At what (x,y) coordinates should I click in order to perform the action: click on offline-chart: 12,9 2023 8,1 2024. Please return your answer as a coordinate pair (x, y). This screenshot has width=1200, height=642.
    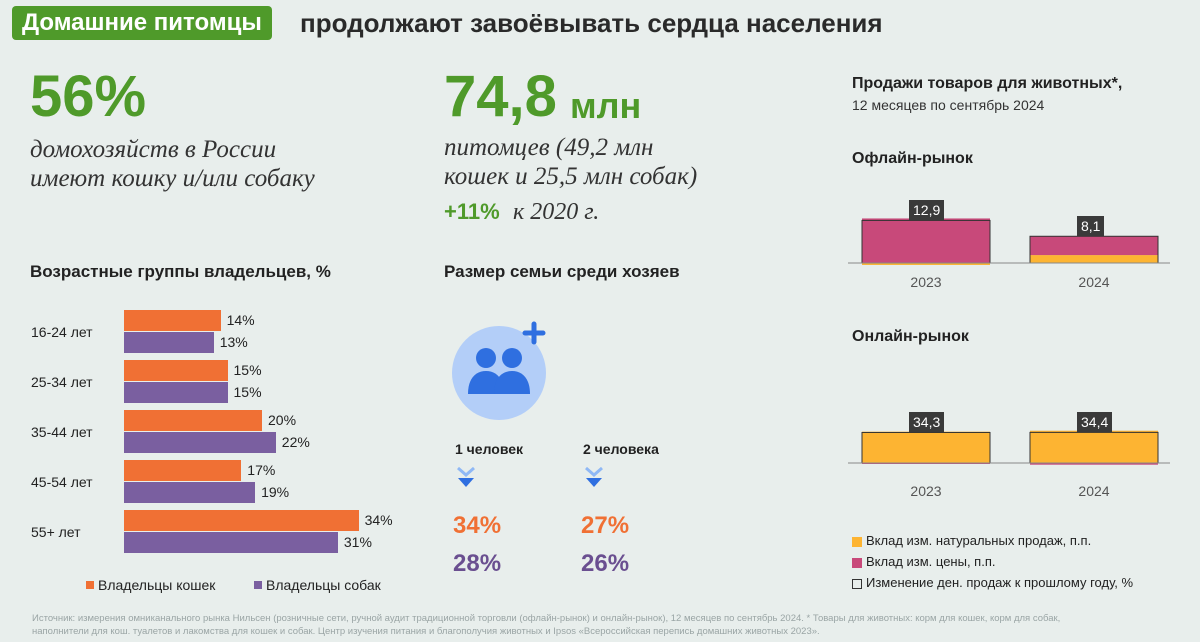
    Looking at the image, I should click on (1013, 245).